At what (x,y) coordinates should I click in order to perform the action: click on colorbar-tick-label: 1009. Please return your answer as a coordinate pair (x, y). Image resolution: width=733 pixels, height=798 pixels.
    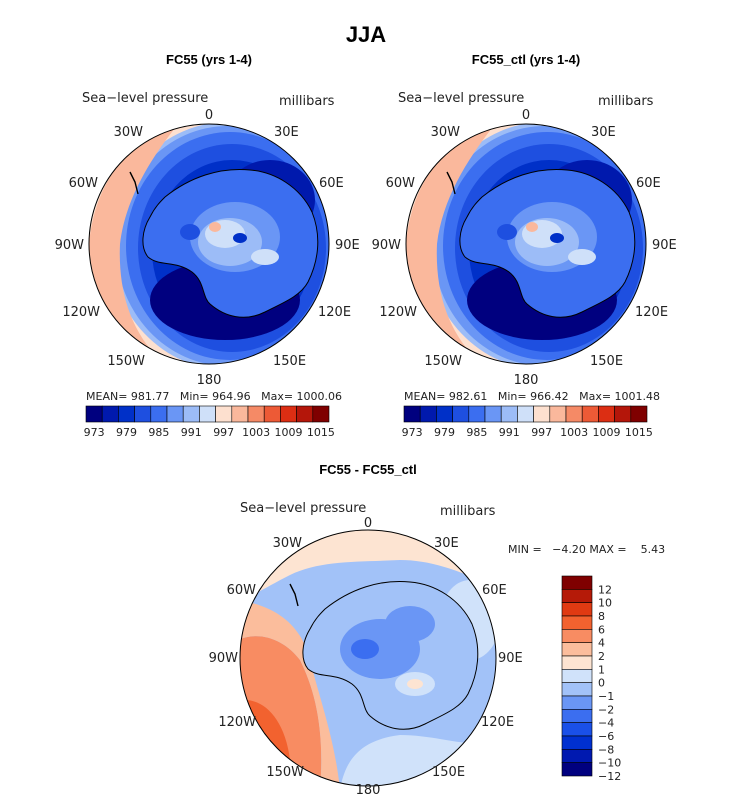
    Looking at the image, I should click on (289, 432).